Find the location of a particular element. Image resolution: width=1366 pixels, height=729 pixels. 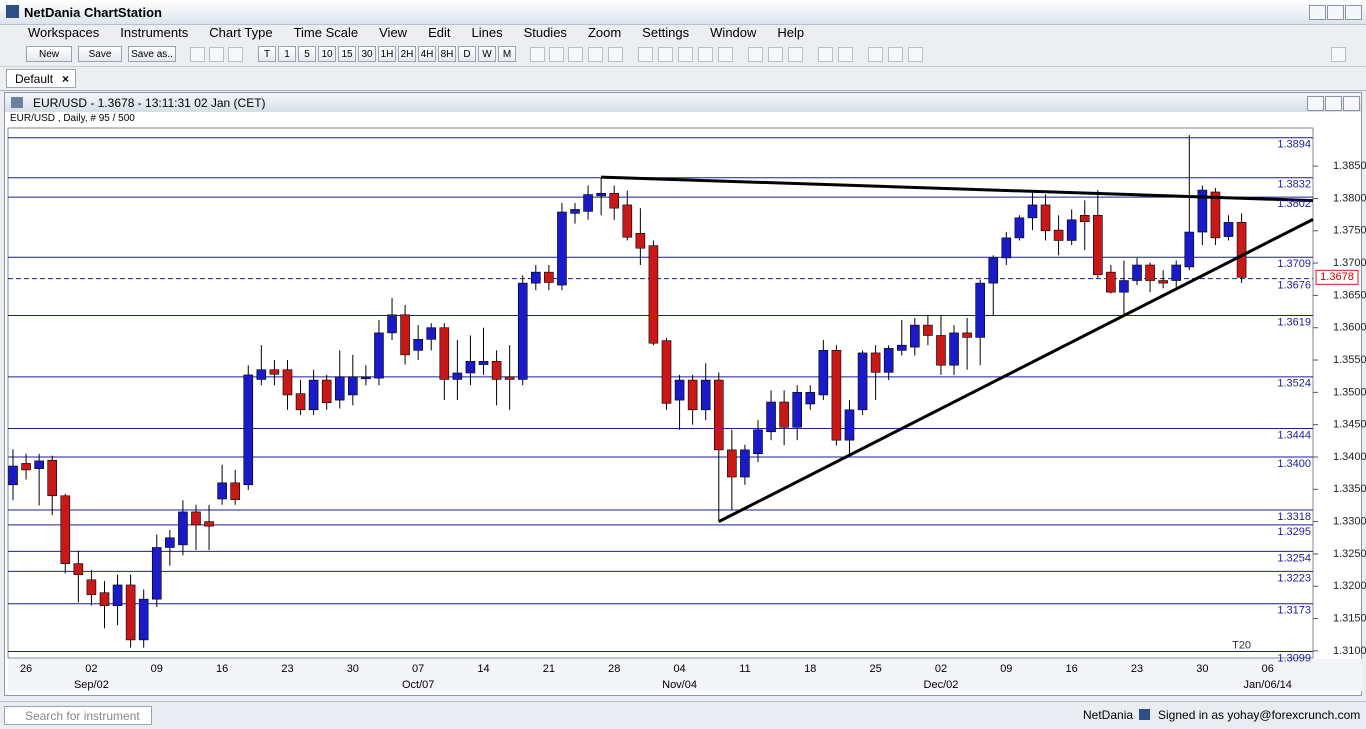

tab-row: Default × is located at coordinates (683, 79).